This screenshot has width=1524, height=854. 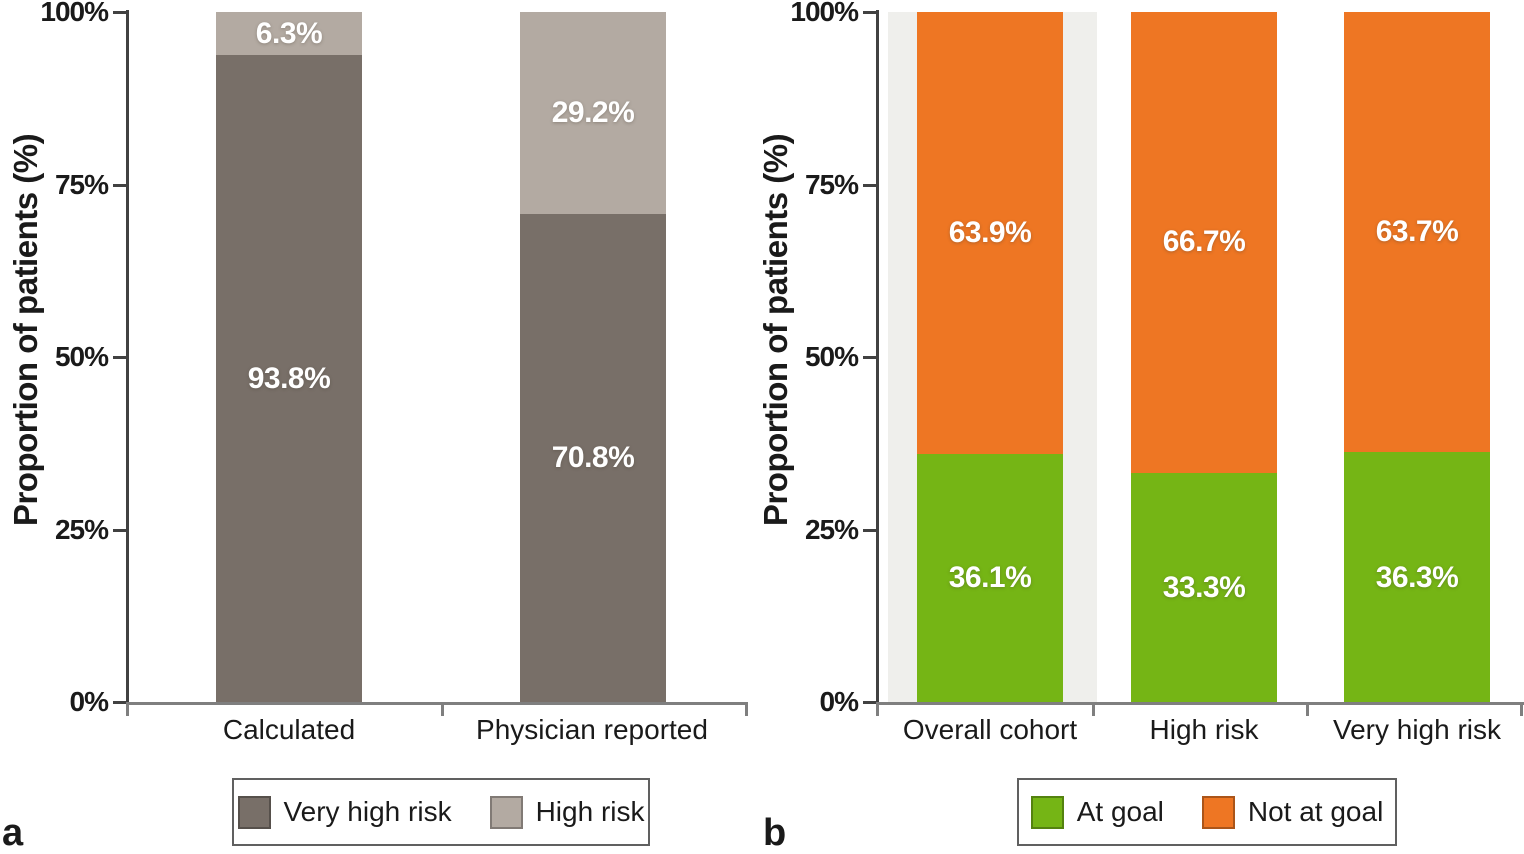 What do you see at coordinates (127, 362) in the screenshot?
I see `panel-a-y-axis-line` at bounding box center [127, 362].